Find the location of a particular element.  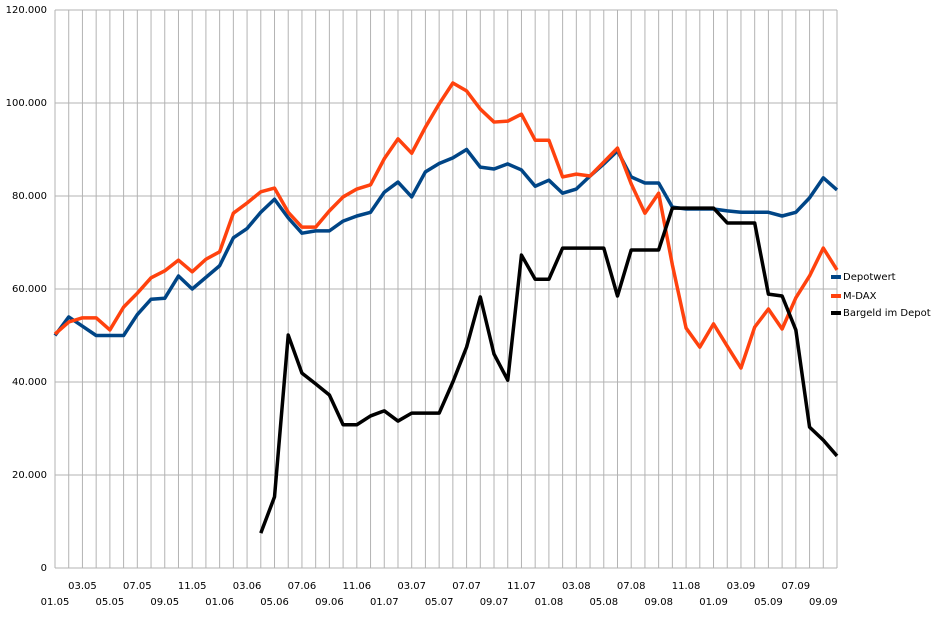

x-tick-label: 11.05 is located at coordinates (192, 586).